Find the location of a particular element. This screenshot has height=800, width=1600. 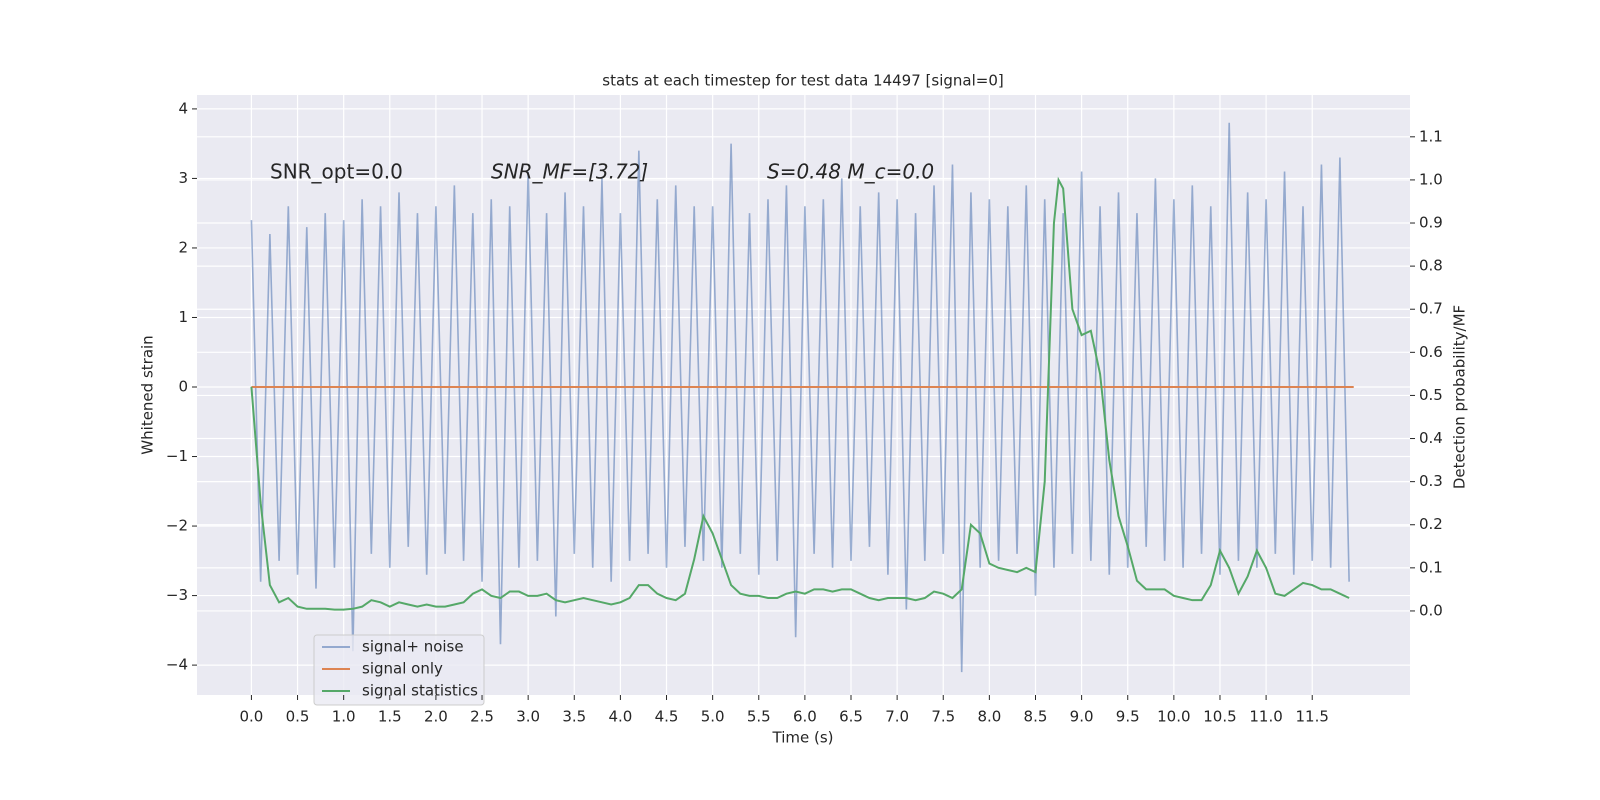

x-tick-label: 1.5 is located at coordinates (390, 717).